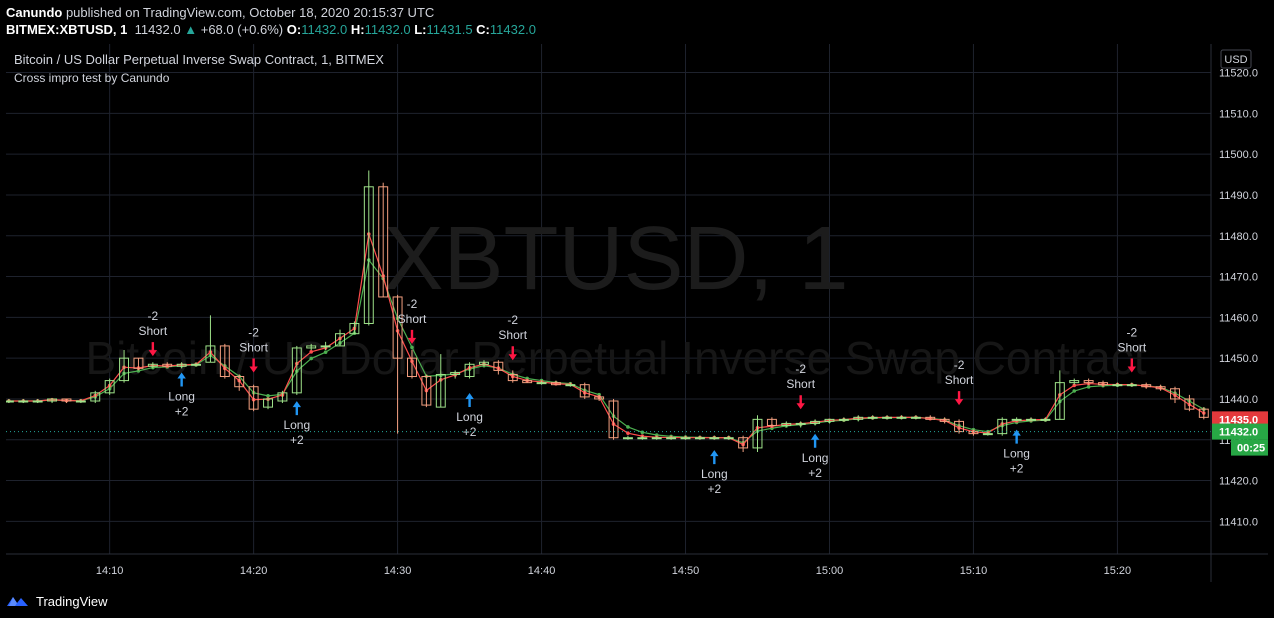 The height and width of the screenshot is (618, 1274). Describe the element at coordinates (92, 78) in the screenshot. I see `legend-indicator: Cross impro test by Canundo` at that location.